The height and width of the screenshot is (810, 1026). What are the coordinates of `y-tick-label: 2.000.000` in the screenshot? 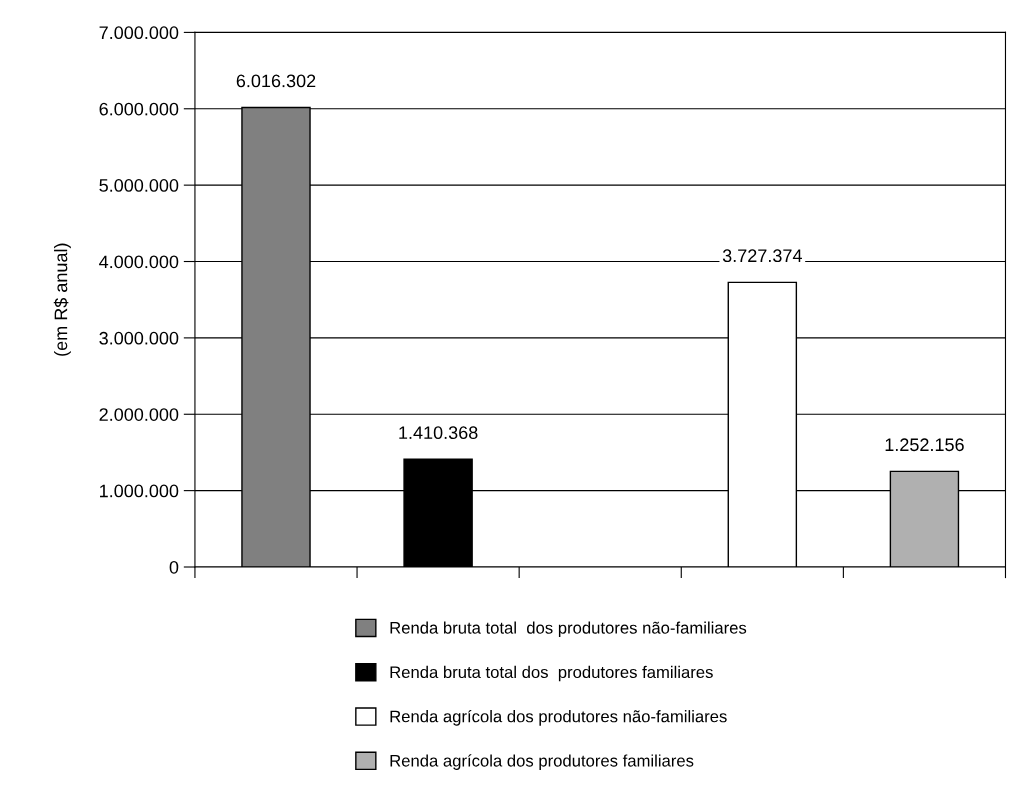 It's located at (139, 414).